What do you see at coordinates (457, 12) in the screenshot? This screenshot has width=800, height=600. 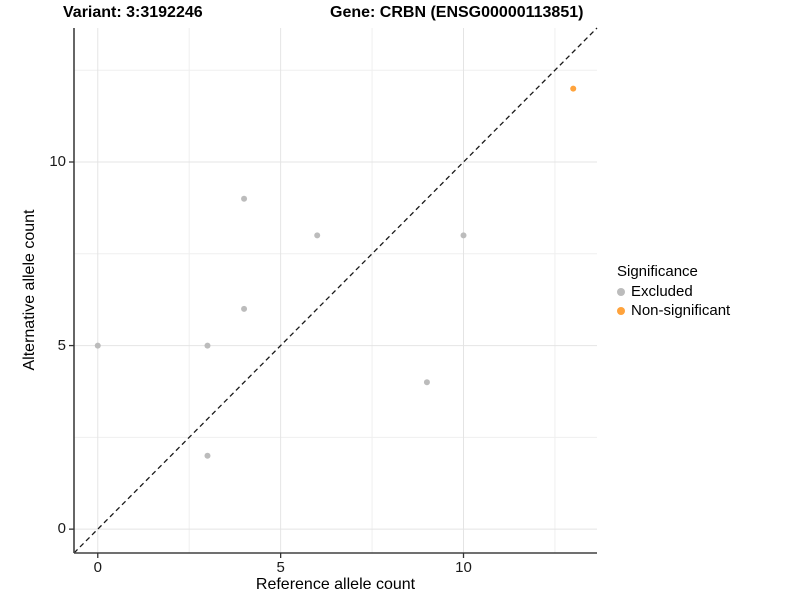 I see `plot-title-gene: Gene: CRBN (ENSG00000113851)` at bounding box center [457, 12].